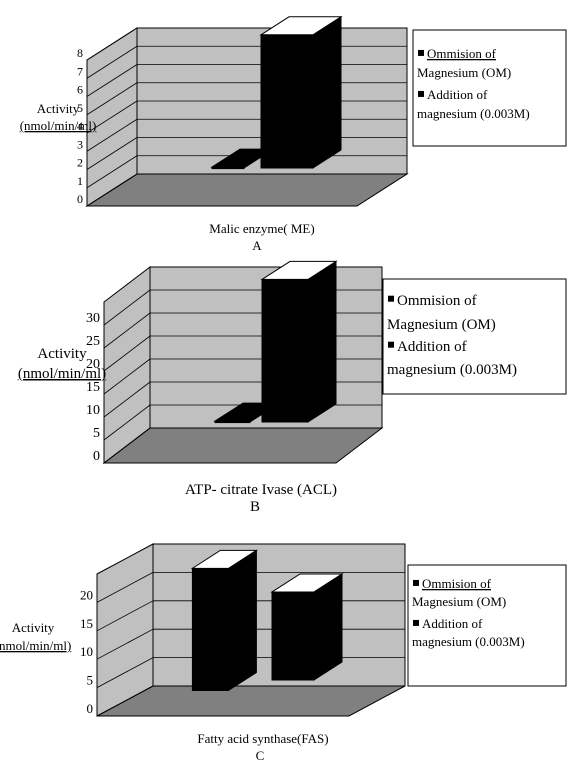  What do you see at coordinates (262, 738) in the screenshot?
I see `category-label: Fatty acid synthase(FAS)` at bounding box center [262, 738].